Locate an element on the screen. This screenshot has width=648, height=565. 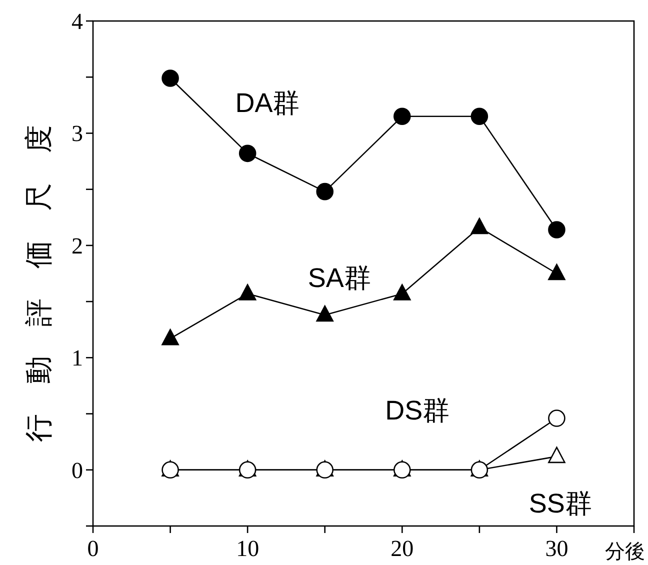
y-tick-label: 0 is located at coordinates (77, 470).